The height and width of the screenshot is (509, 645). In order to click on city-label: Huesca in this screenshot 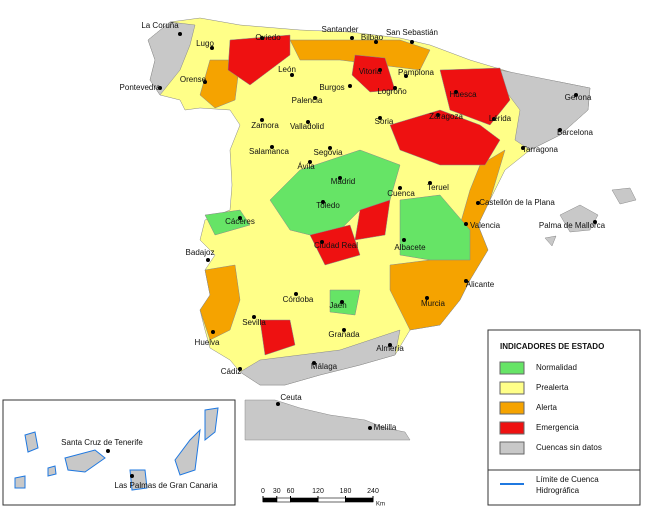, I will do `click(463, 94)`.